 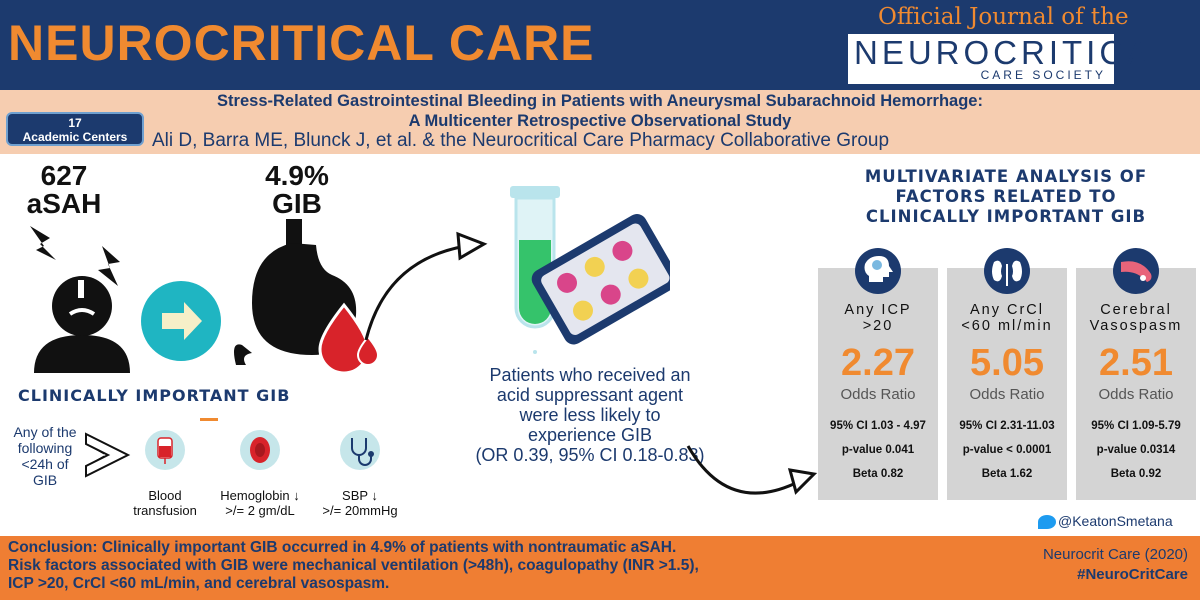 What do you see at coordinates (1007, 326) in the screenshot?
I see `factor-heading-line: <60 ml/min` at bounding box center [1007, 326].